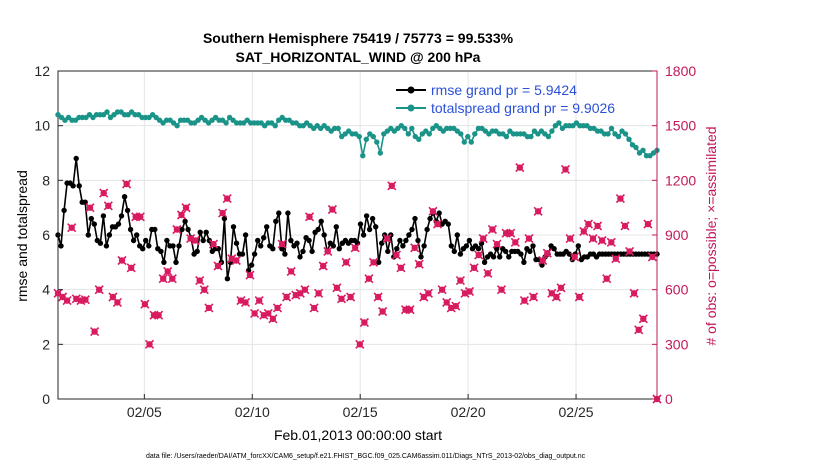 The width and height of the screenshot is (830, 470). What do you see at coordinates (42, 71) in the screenshot?
I see `y-tick-label-left: 12` at bounding box center [42, 71].